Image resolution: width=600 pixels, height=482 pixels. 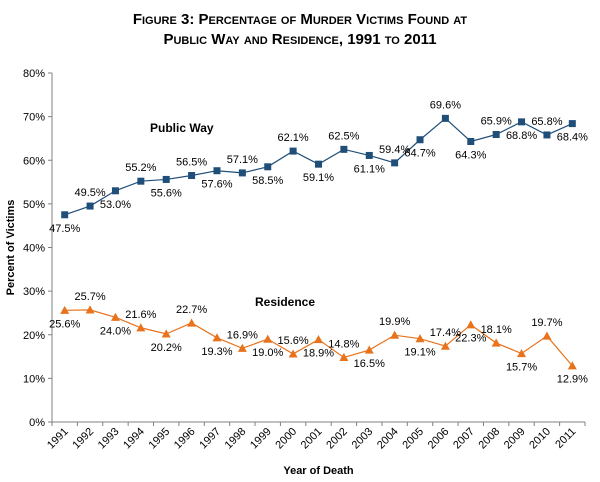 What do you see at coordinates (216, 352) in the screenshot?
I see `data-label: 19.3%` at bounding box center [216, 352].